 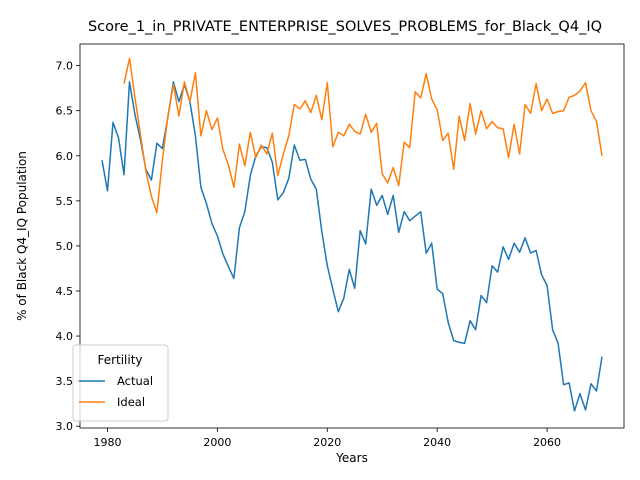 What do you see at coordinates (547, 442) in the screenshot?
I see `x-tick-label: 2060` at bounding box center [547, 442].